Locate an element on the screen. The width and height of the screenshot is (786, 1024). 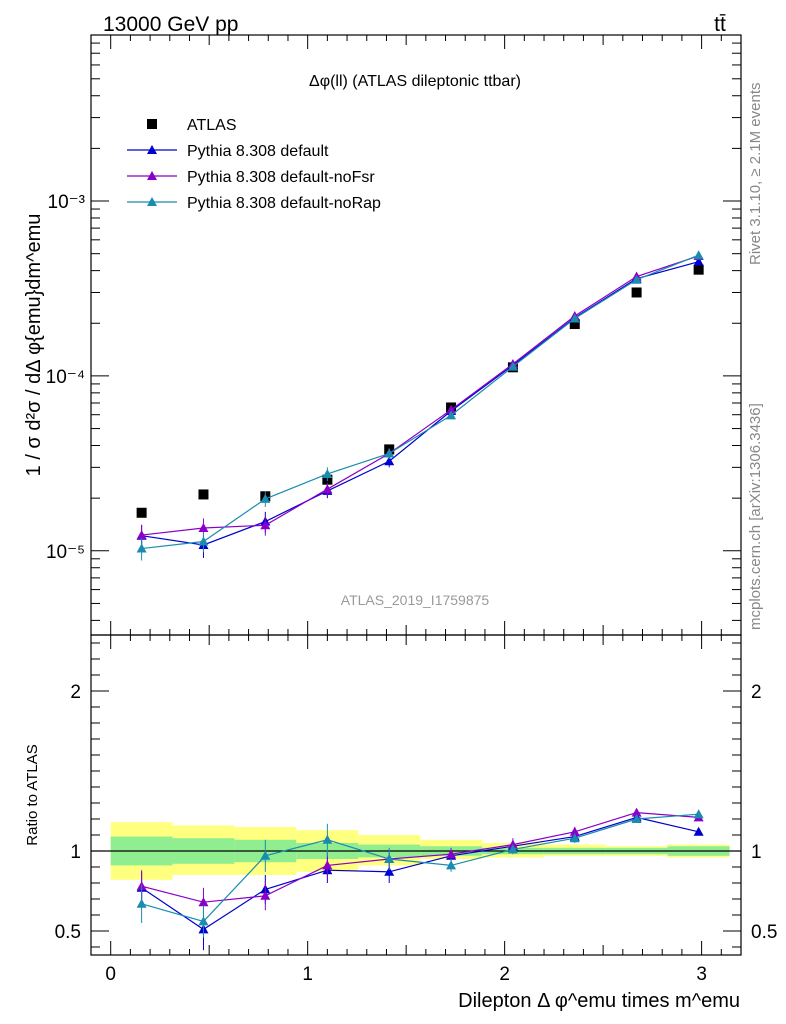
ratio-y-tick-label-right: 2 is located at coordinates (756, 692).